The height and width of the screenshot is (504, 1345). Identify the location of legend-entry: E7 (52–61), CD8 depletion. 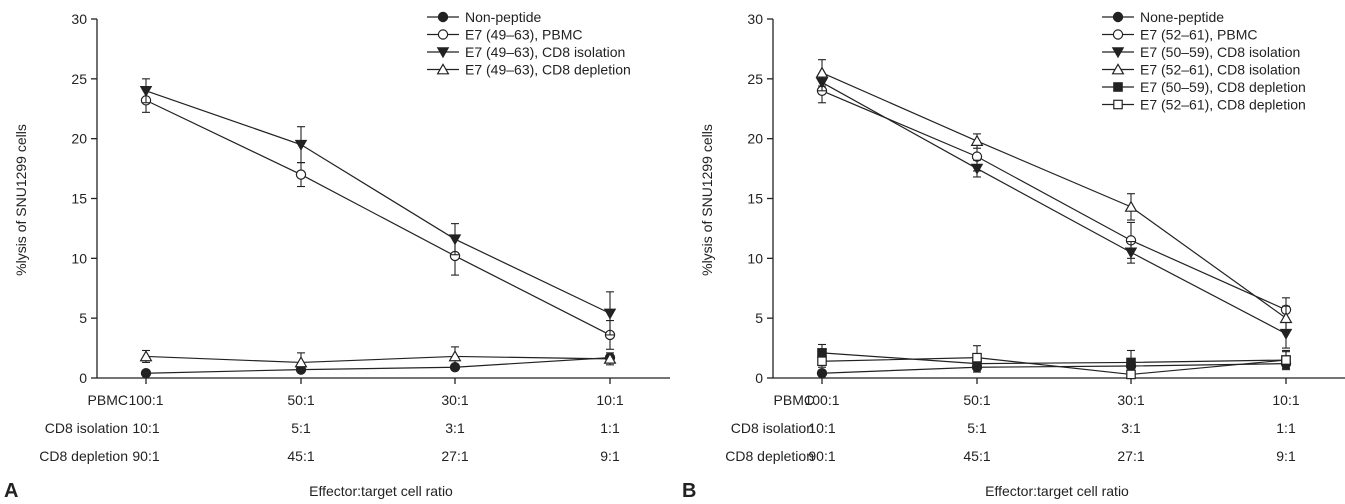
(1204, 105).